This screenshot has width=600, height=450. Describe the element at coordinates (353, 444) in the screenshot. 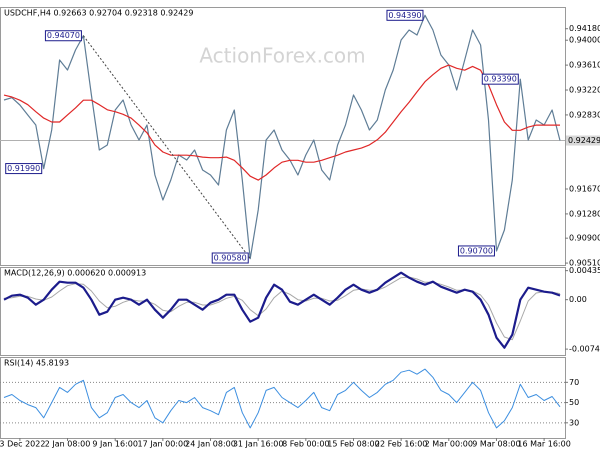

I see `x-tick-label: 15 Feb 08:00` at that location.